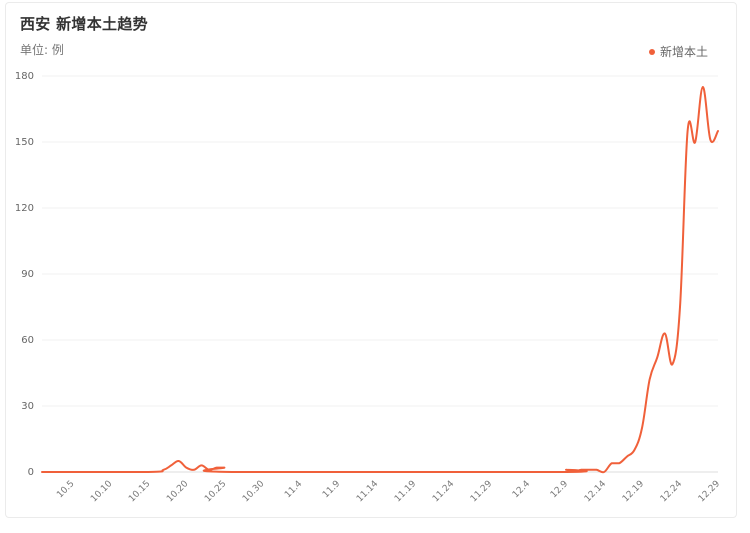 This screenshot has width=750, height=533. What do you see at coordinates (559, 489) in the screenshot?
I see `x-tick-label: 12.9` at bounding box center [559, 489].